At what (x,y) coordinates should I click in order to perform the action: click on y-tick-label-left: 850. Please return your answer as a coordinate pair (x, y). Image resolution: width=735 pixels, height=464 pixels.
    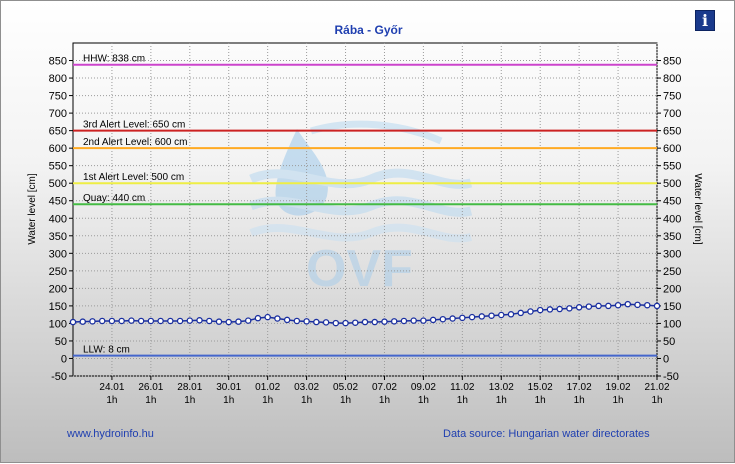
    Looking at the image, I should click on (58, 62).